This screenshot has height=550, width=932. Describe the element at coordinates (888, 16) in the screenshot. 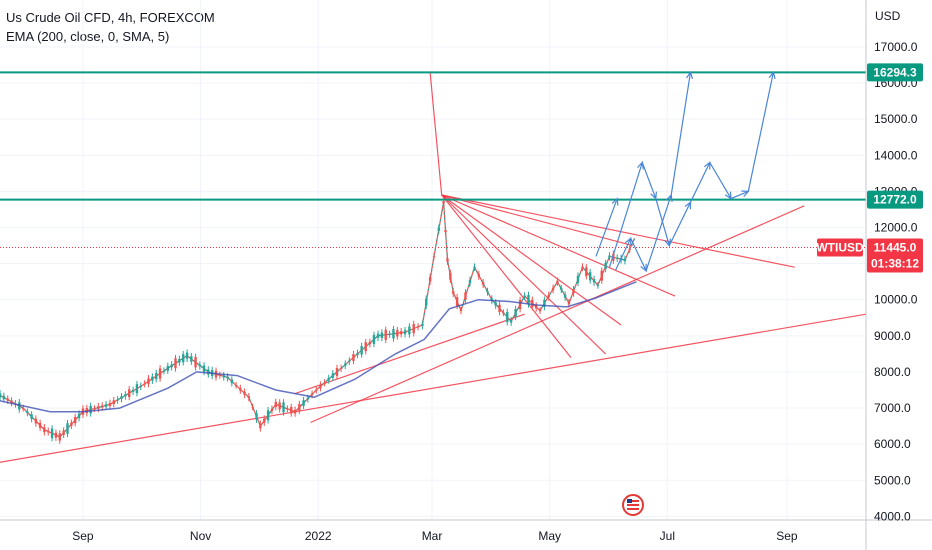

I see `currency-label: USD` at that location.